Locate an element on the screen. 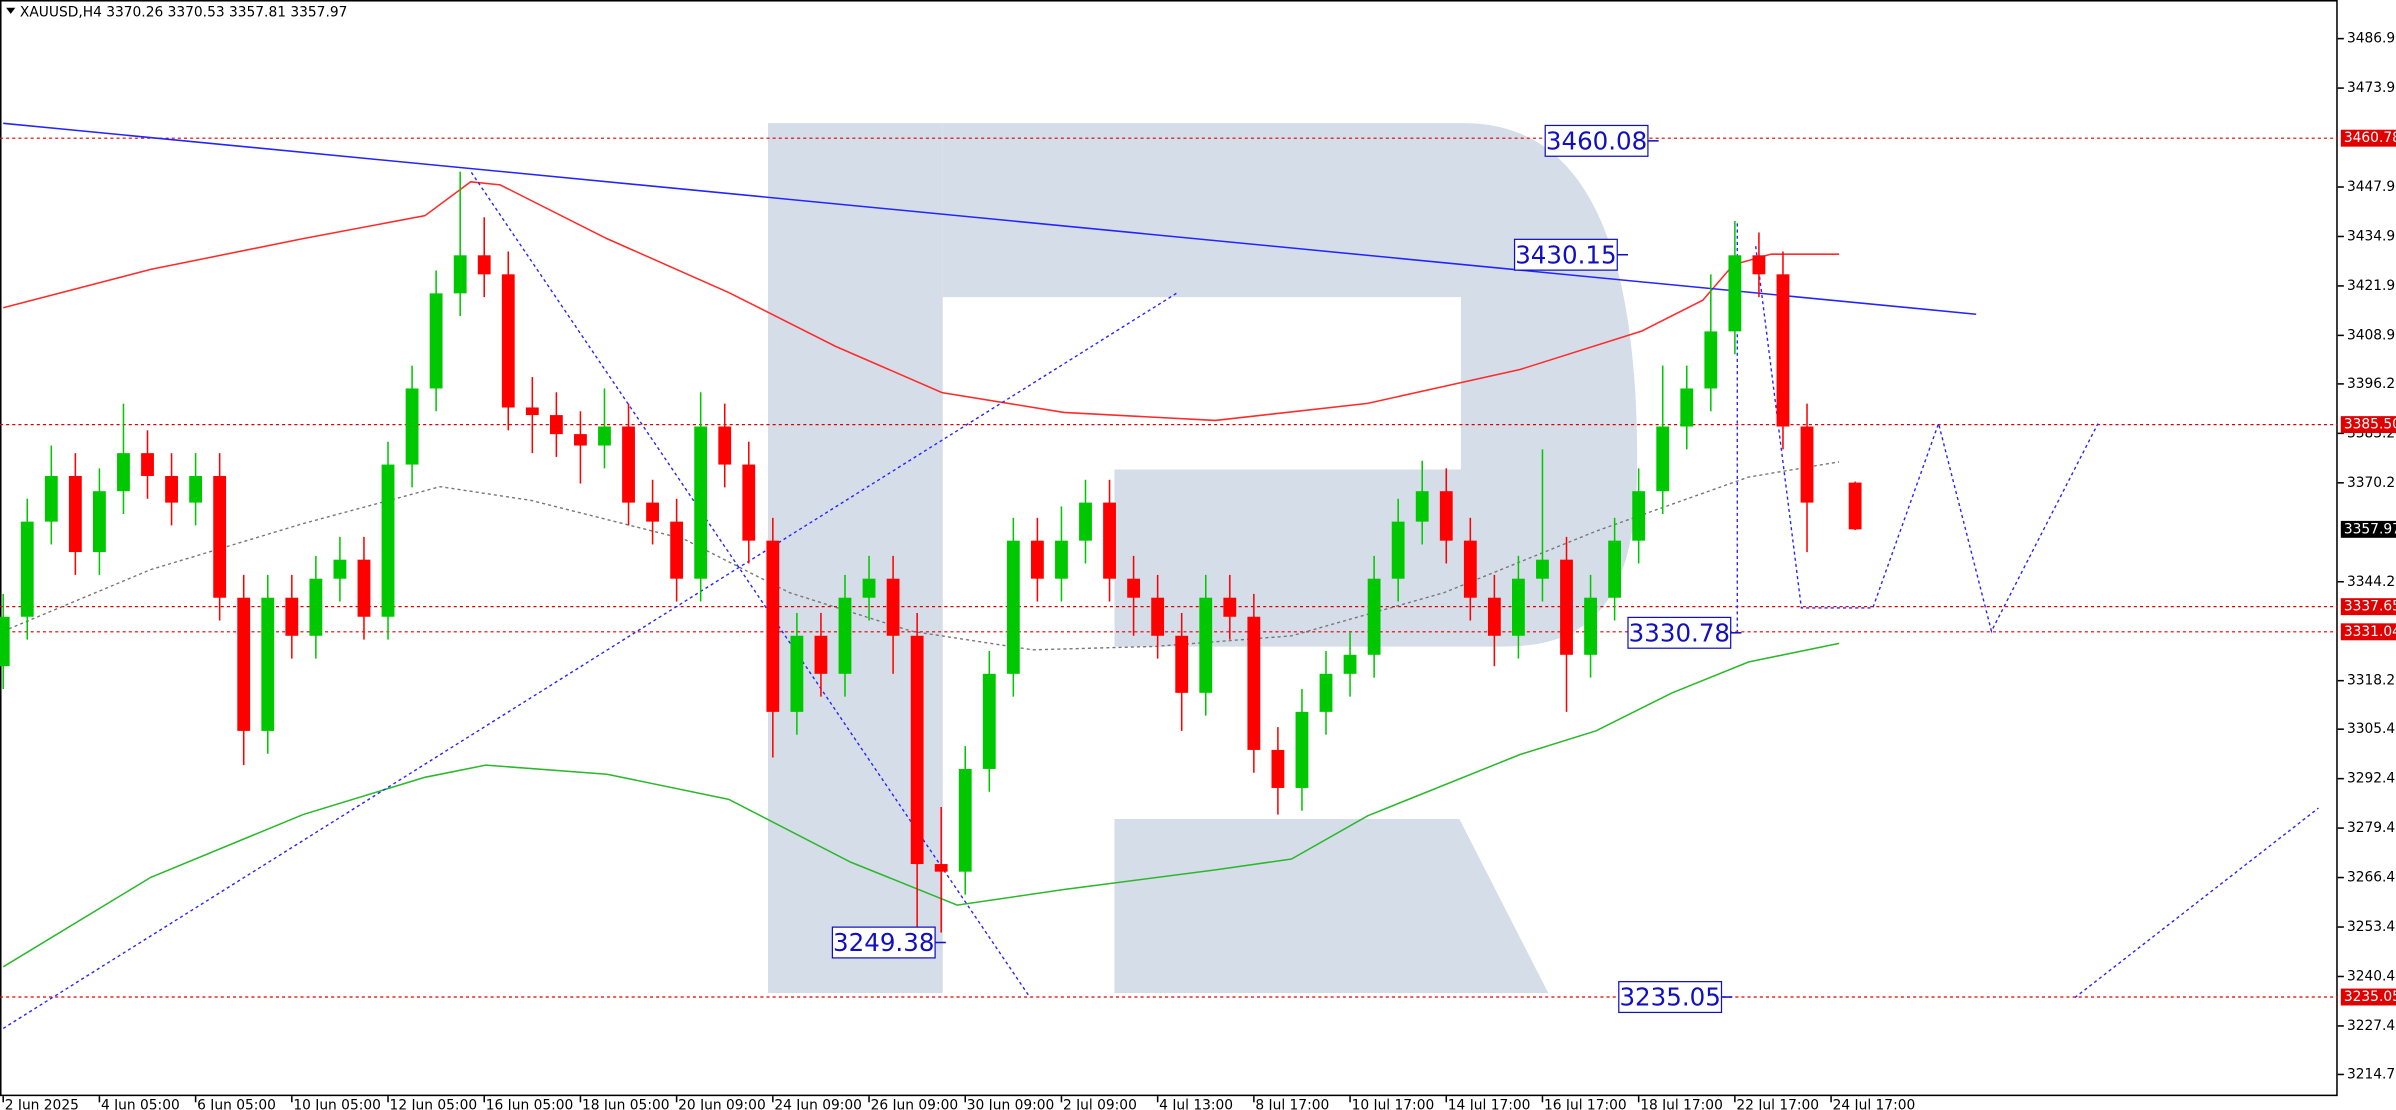  price-tag is located at coordinates (2368, 425).